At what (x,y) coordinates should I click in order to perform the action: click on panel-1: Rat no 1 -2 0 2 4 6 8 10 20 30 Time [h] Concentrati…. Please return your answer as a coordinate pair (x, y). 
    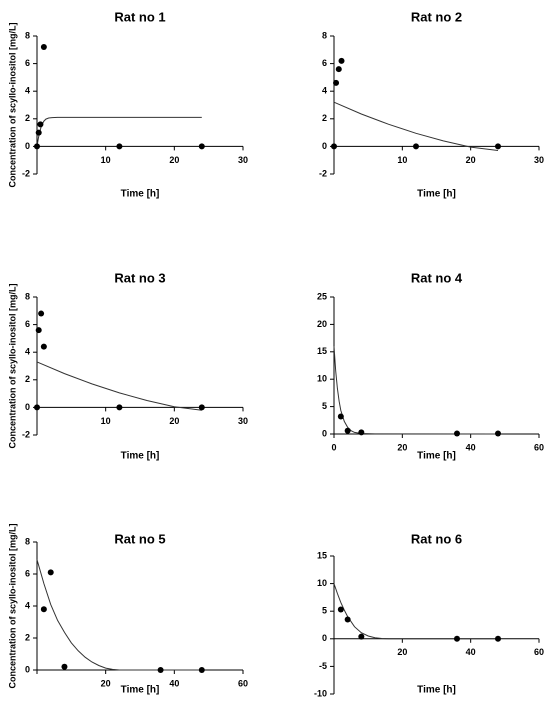
    Looking at the image, I should click on (127, 104).